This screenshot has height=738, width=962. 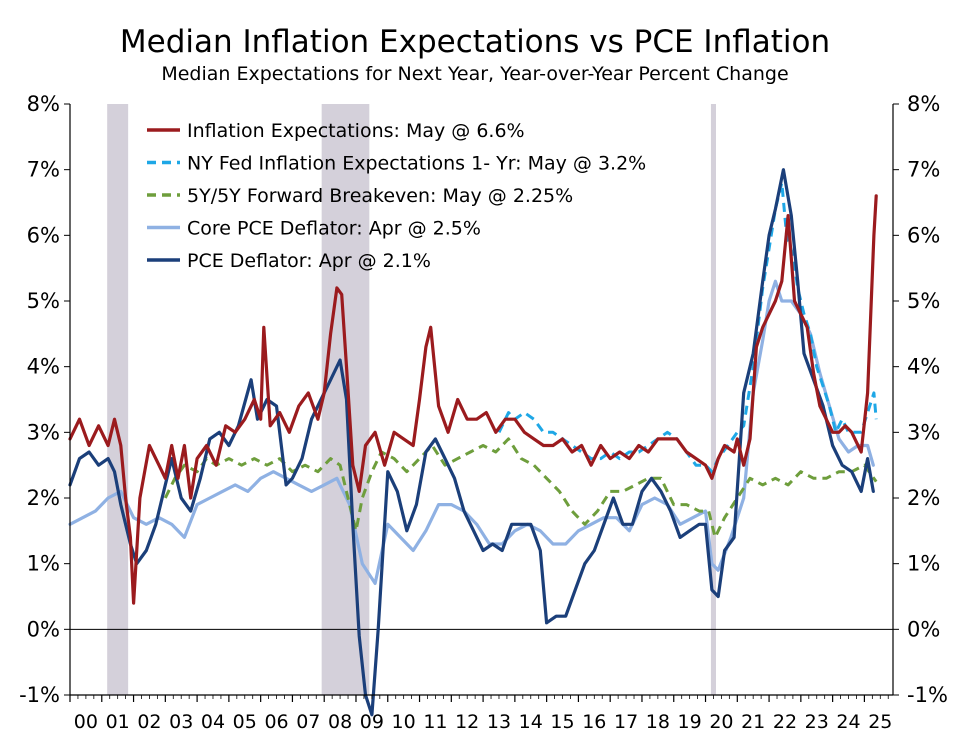 I want to click on y-tick-label-right: 1%, so click(x=923, y=564).